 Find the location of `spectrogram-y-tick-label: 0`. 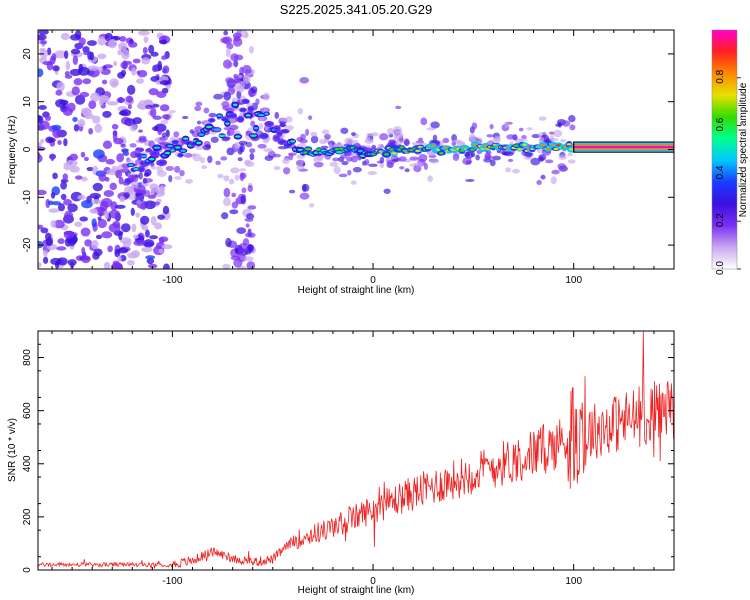

spectrogram-y-tick-label: 0 is located at coordinates (27, 149).